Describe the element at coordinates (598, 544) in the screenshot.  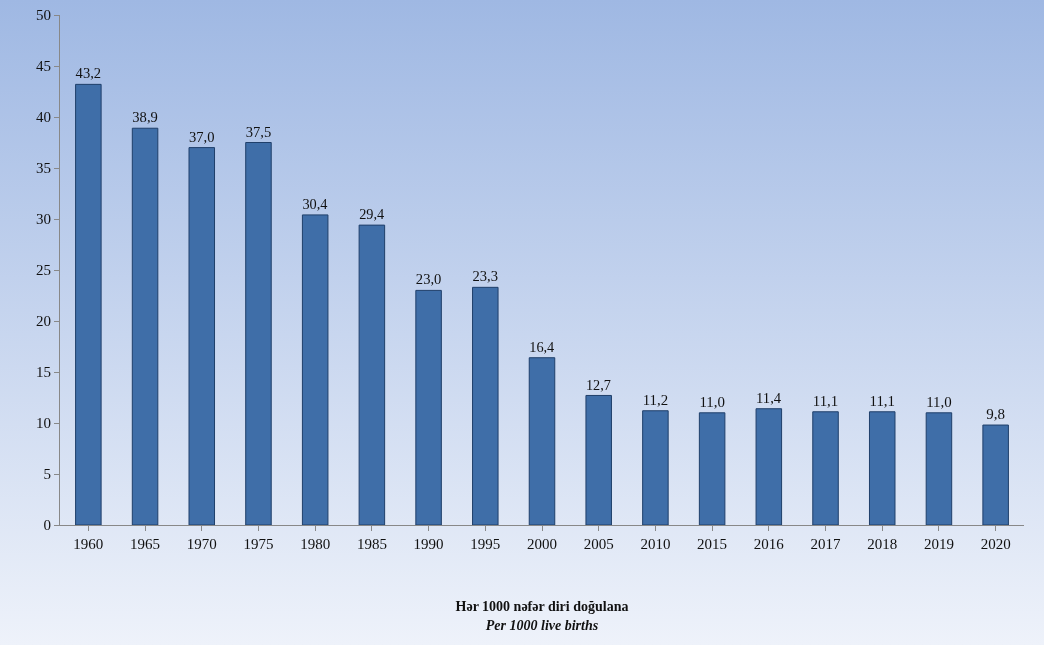
I see `x-tick-label: 2005` at that location.